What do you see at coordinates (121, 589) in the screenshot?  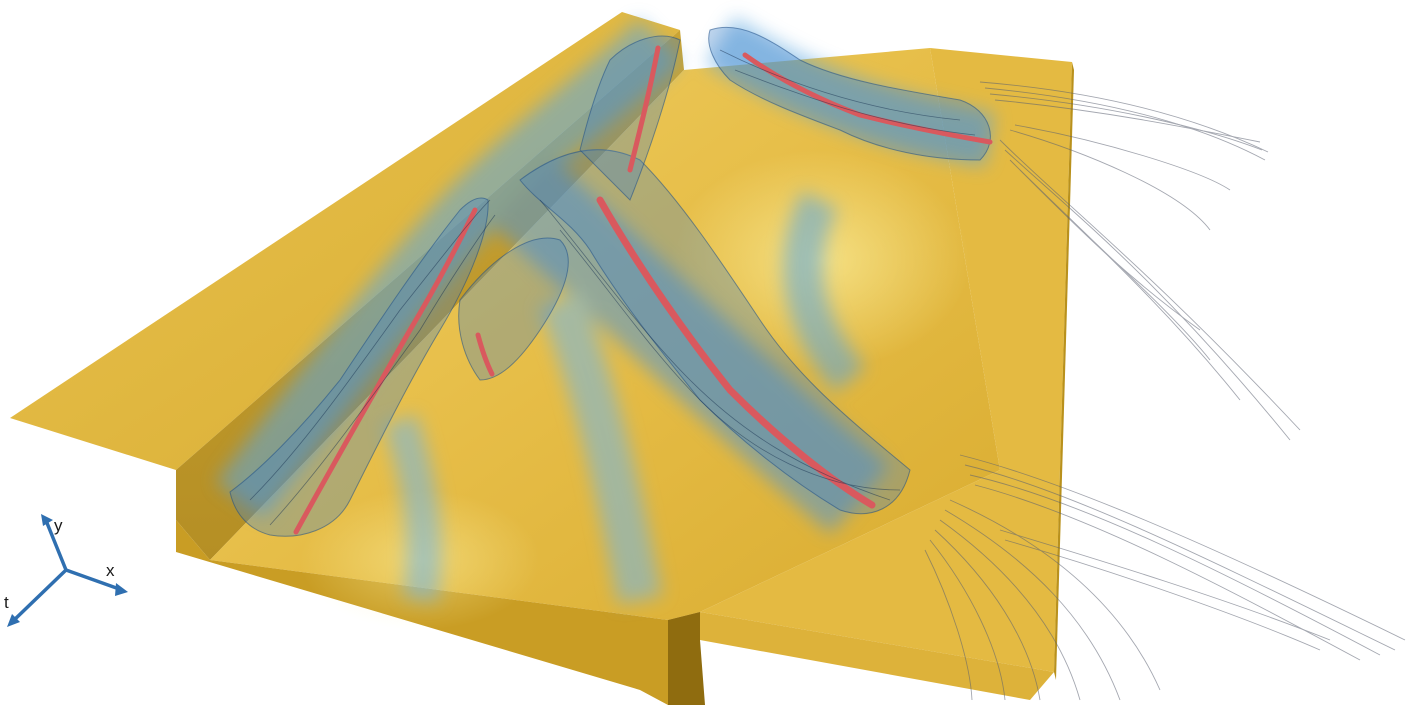 I see `x-axis-arrowhead` at bounding box center [121, 589].